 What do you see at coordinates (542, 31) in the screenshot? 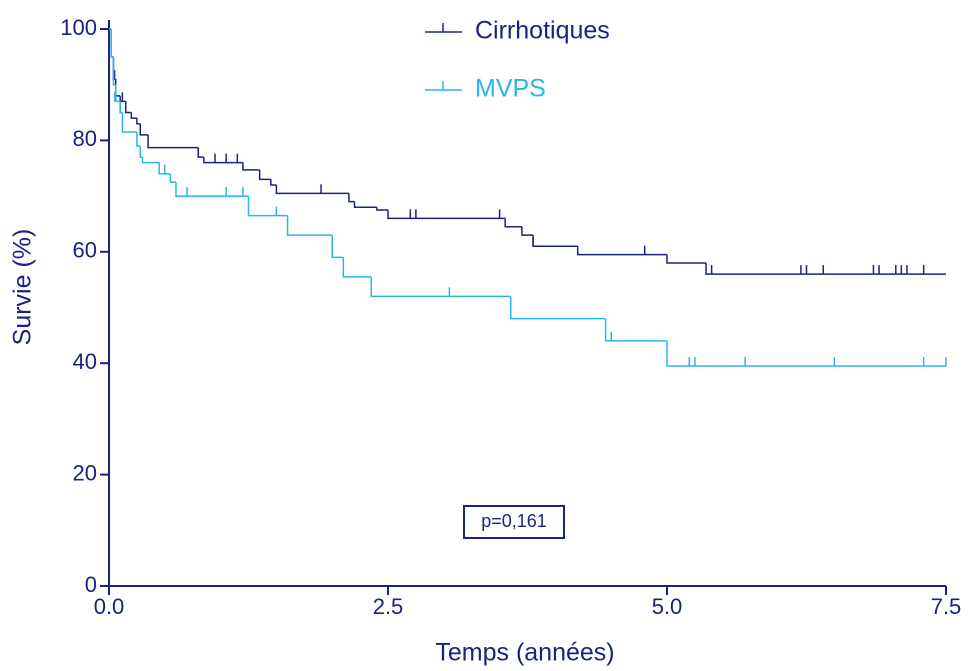
I see `legend-label: Cirrhotiques` at bounding box center [542, 31].